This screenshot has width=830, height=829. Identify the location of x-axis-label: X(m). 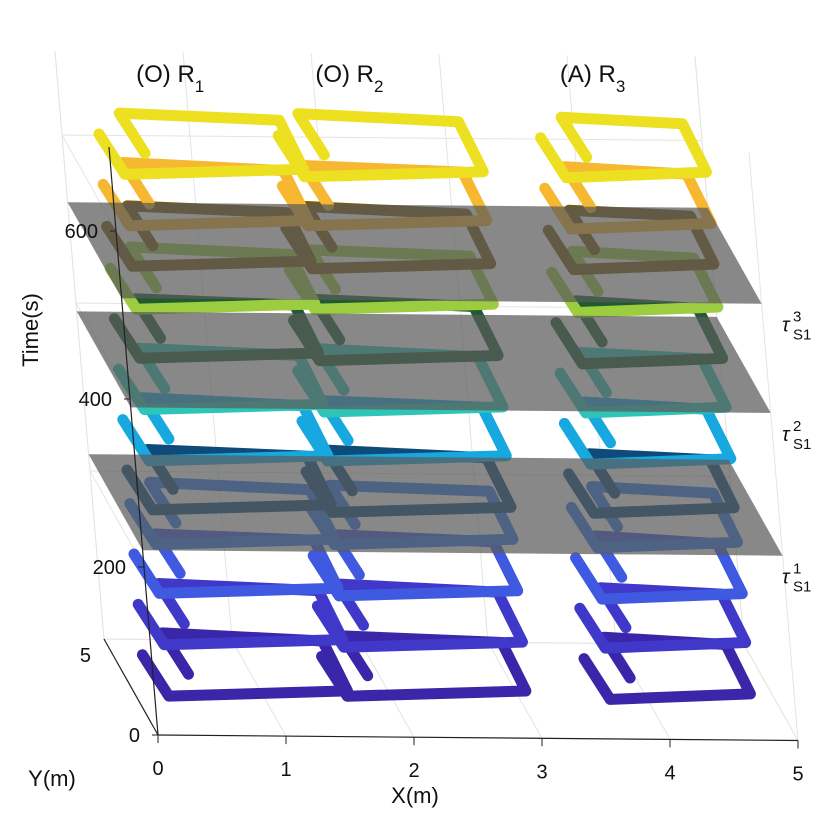
(415, 795).